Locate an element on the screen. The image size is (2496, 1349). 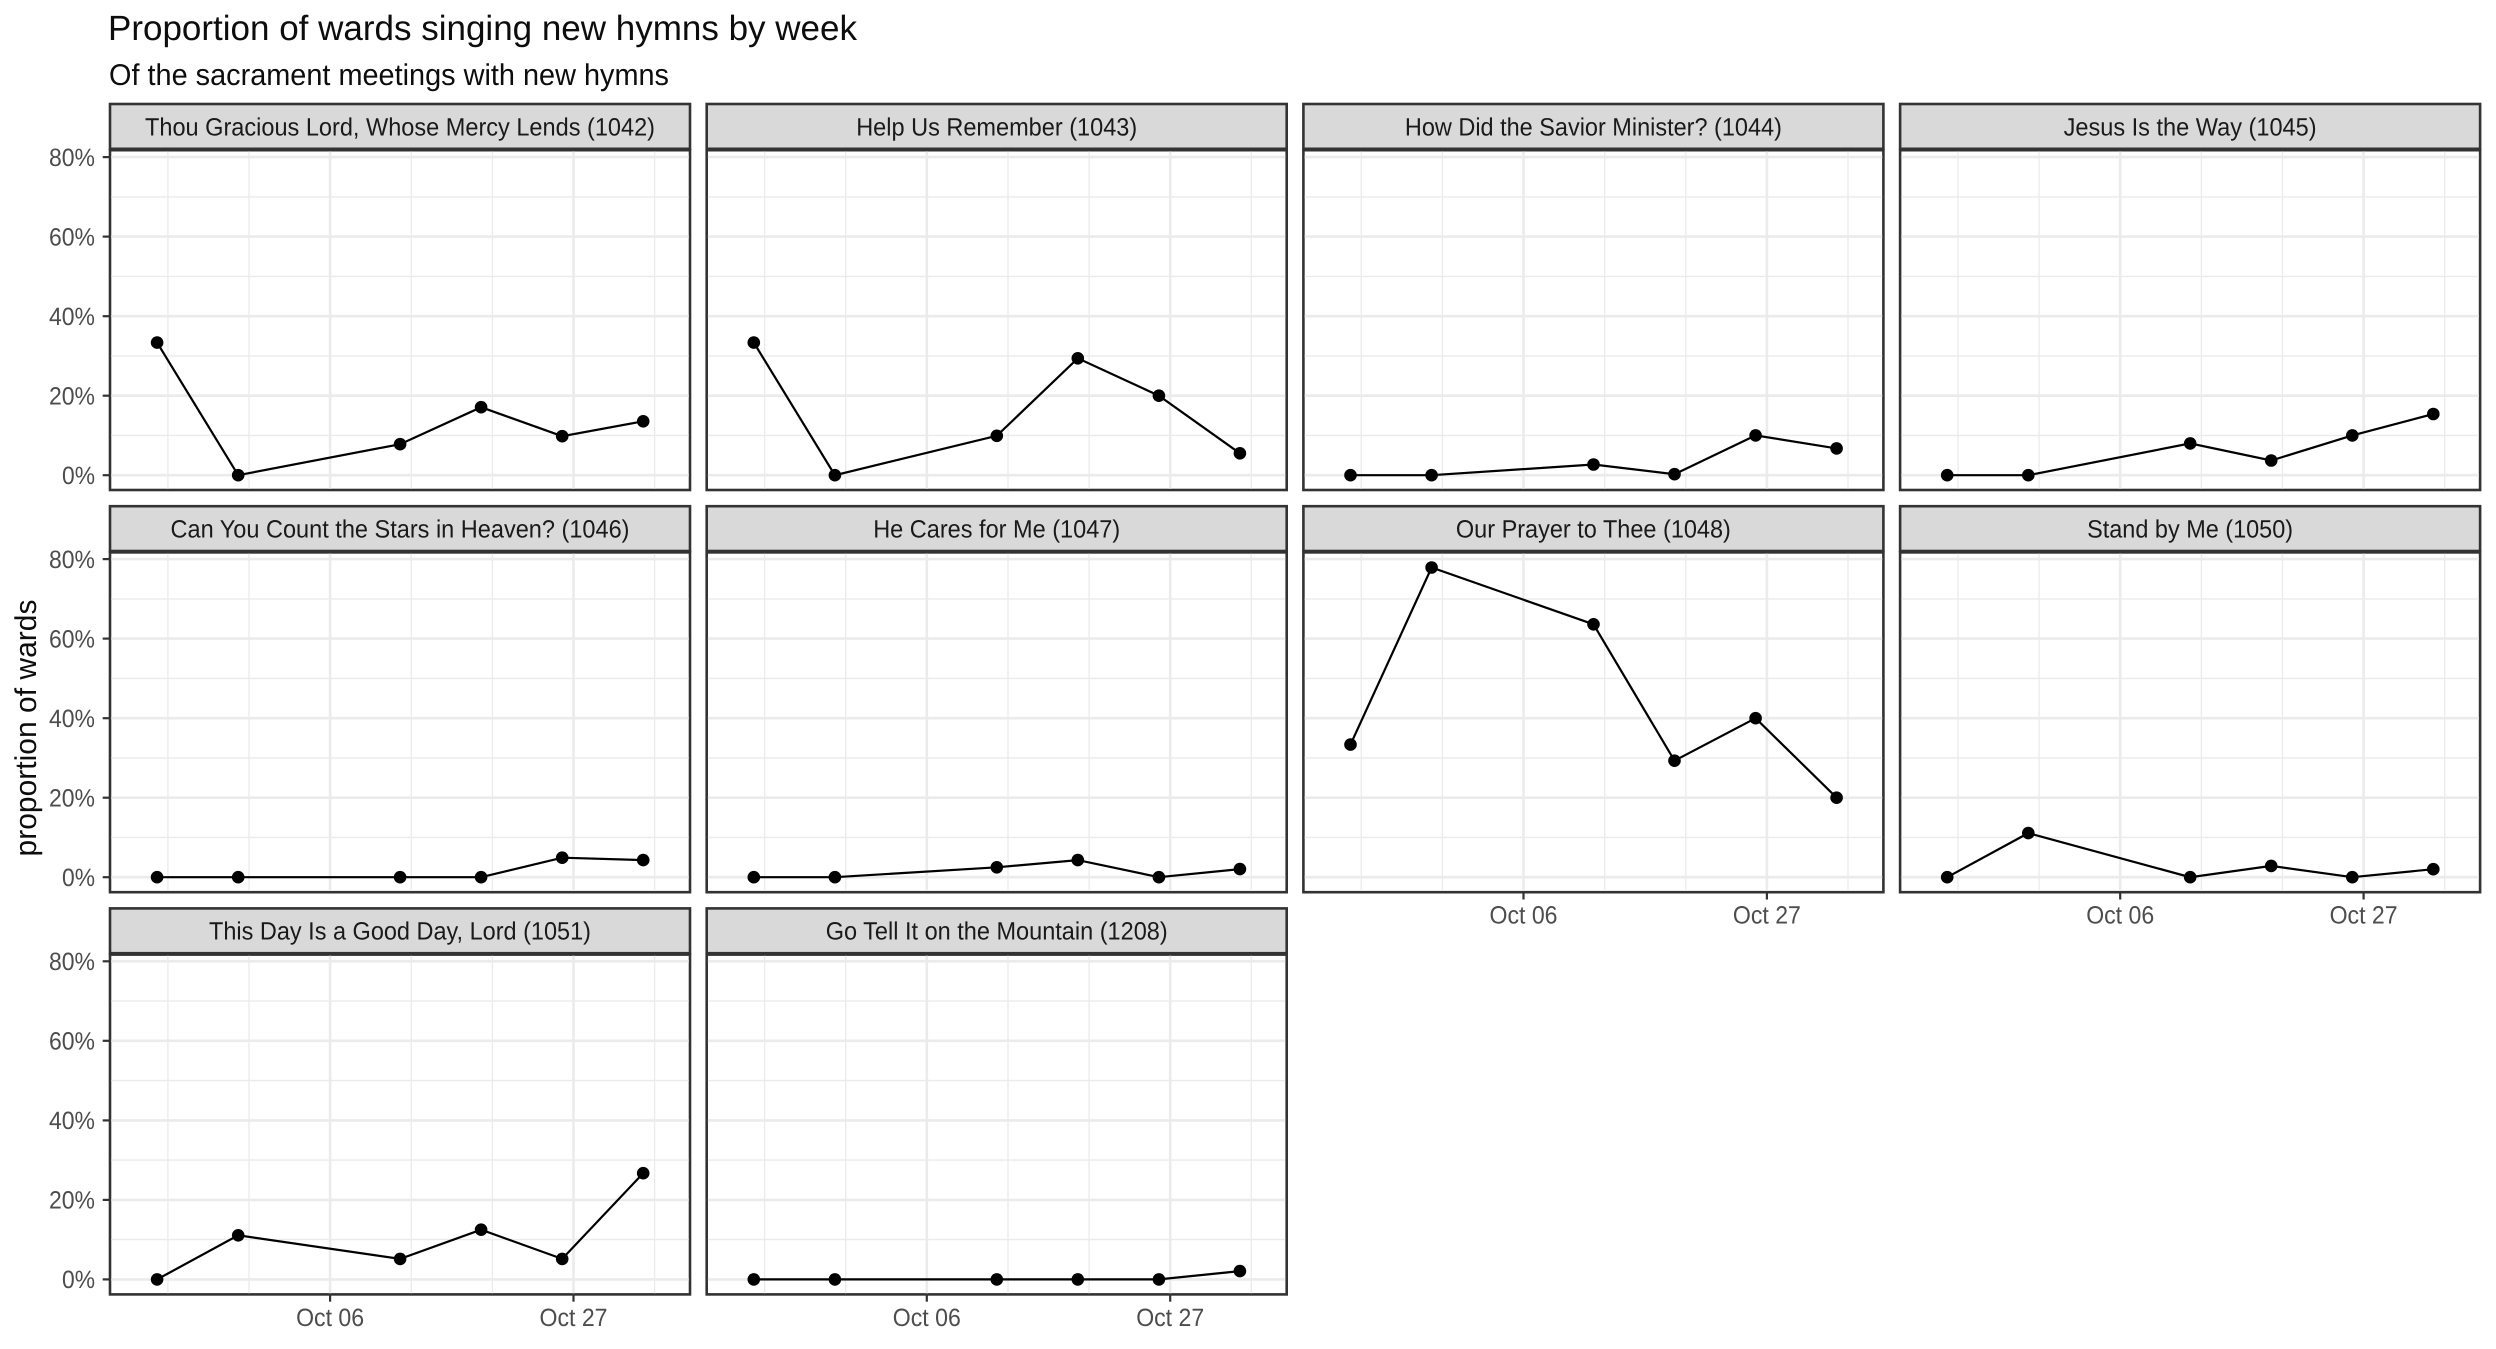
svg-text: Jesus Is the Way (1045) is located at coordinates (2190, 127).